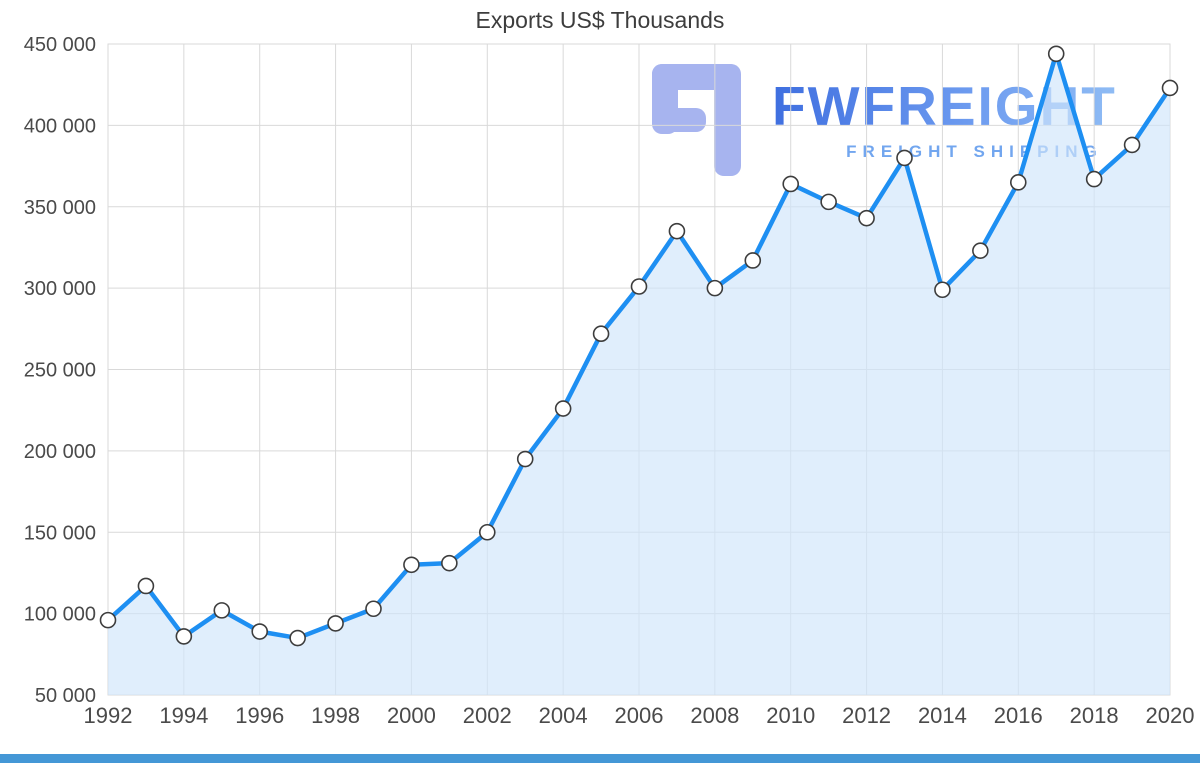  Describe the element at coordinates (183, 715) in the screenshot. I see `x-tick-label: 1994` at that location.